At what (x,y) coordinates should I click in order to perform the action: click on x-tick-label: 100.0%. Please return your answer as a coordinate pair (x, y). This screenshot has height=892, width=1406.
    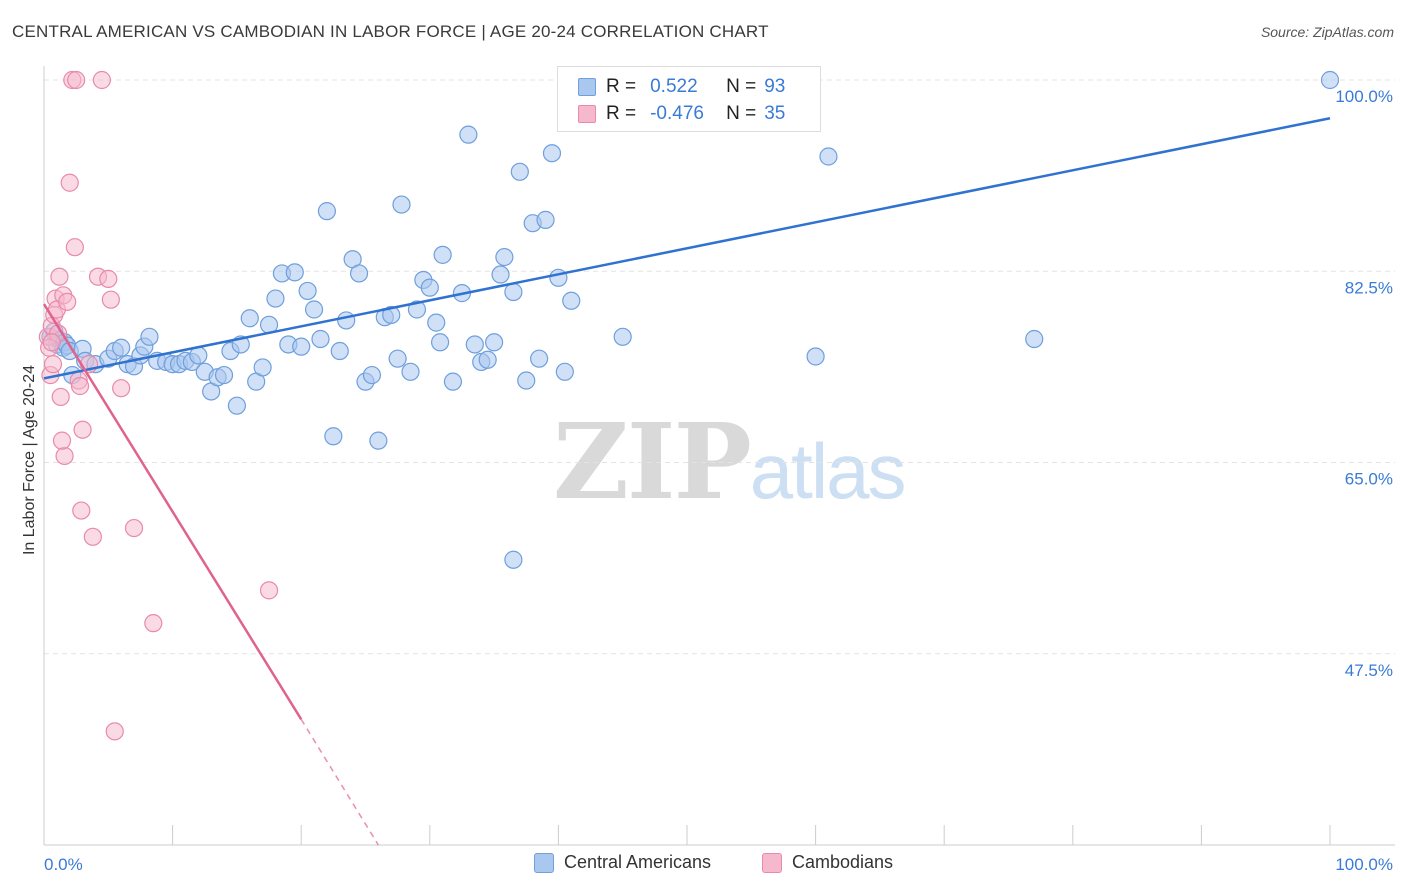
    Looking at the image, I should click on (1364, 864).